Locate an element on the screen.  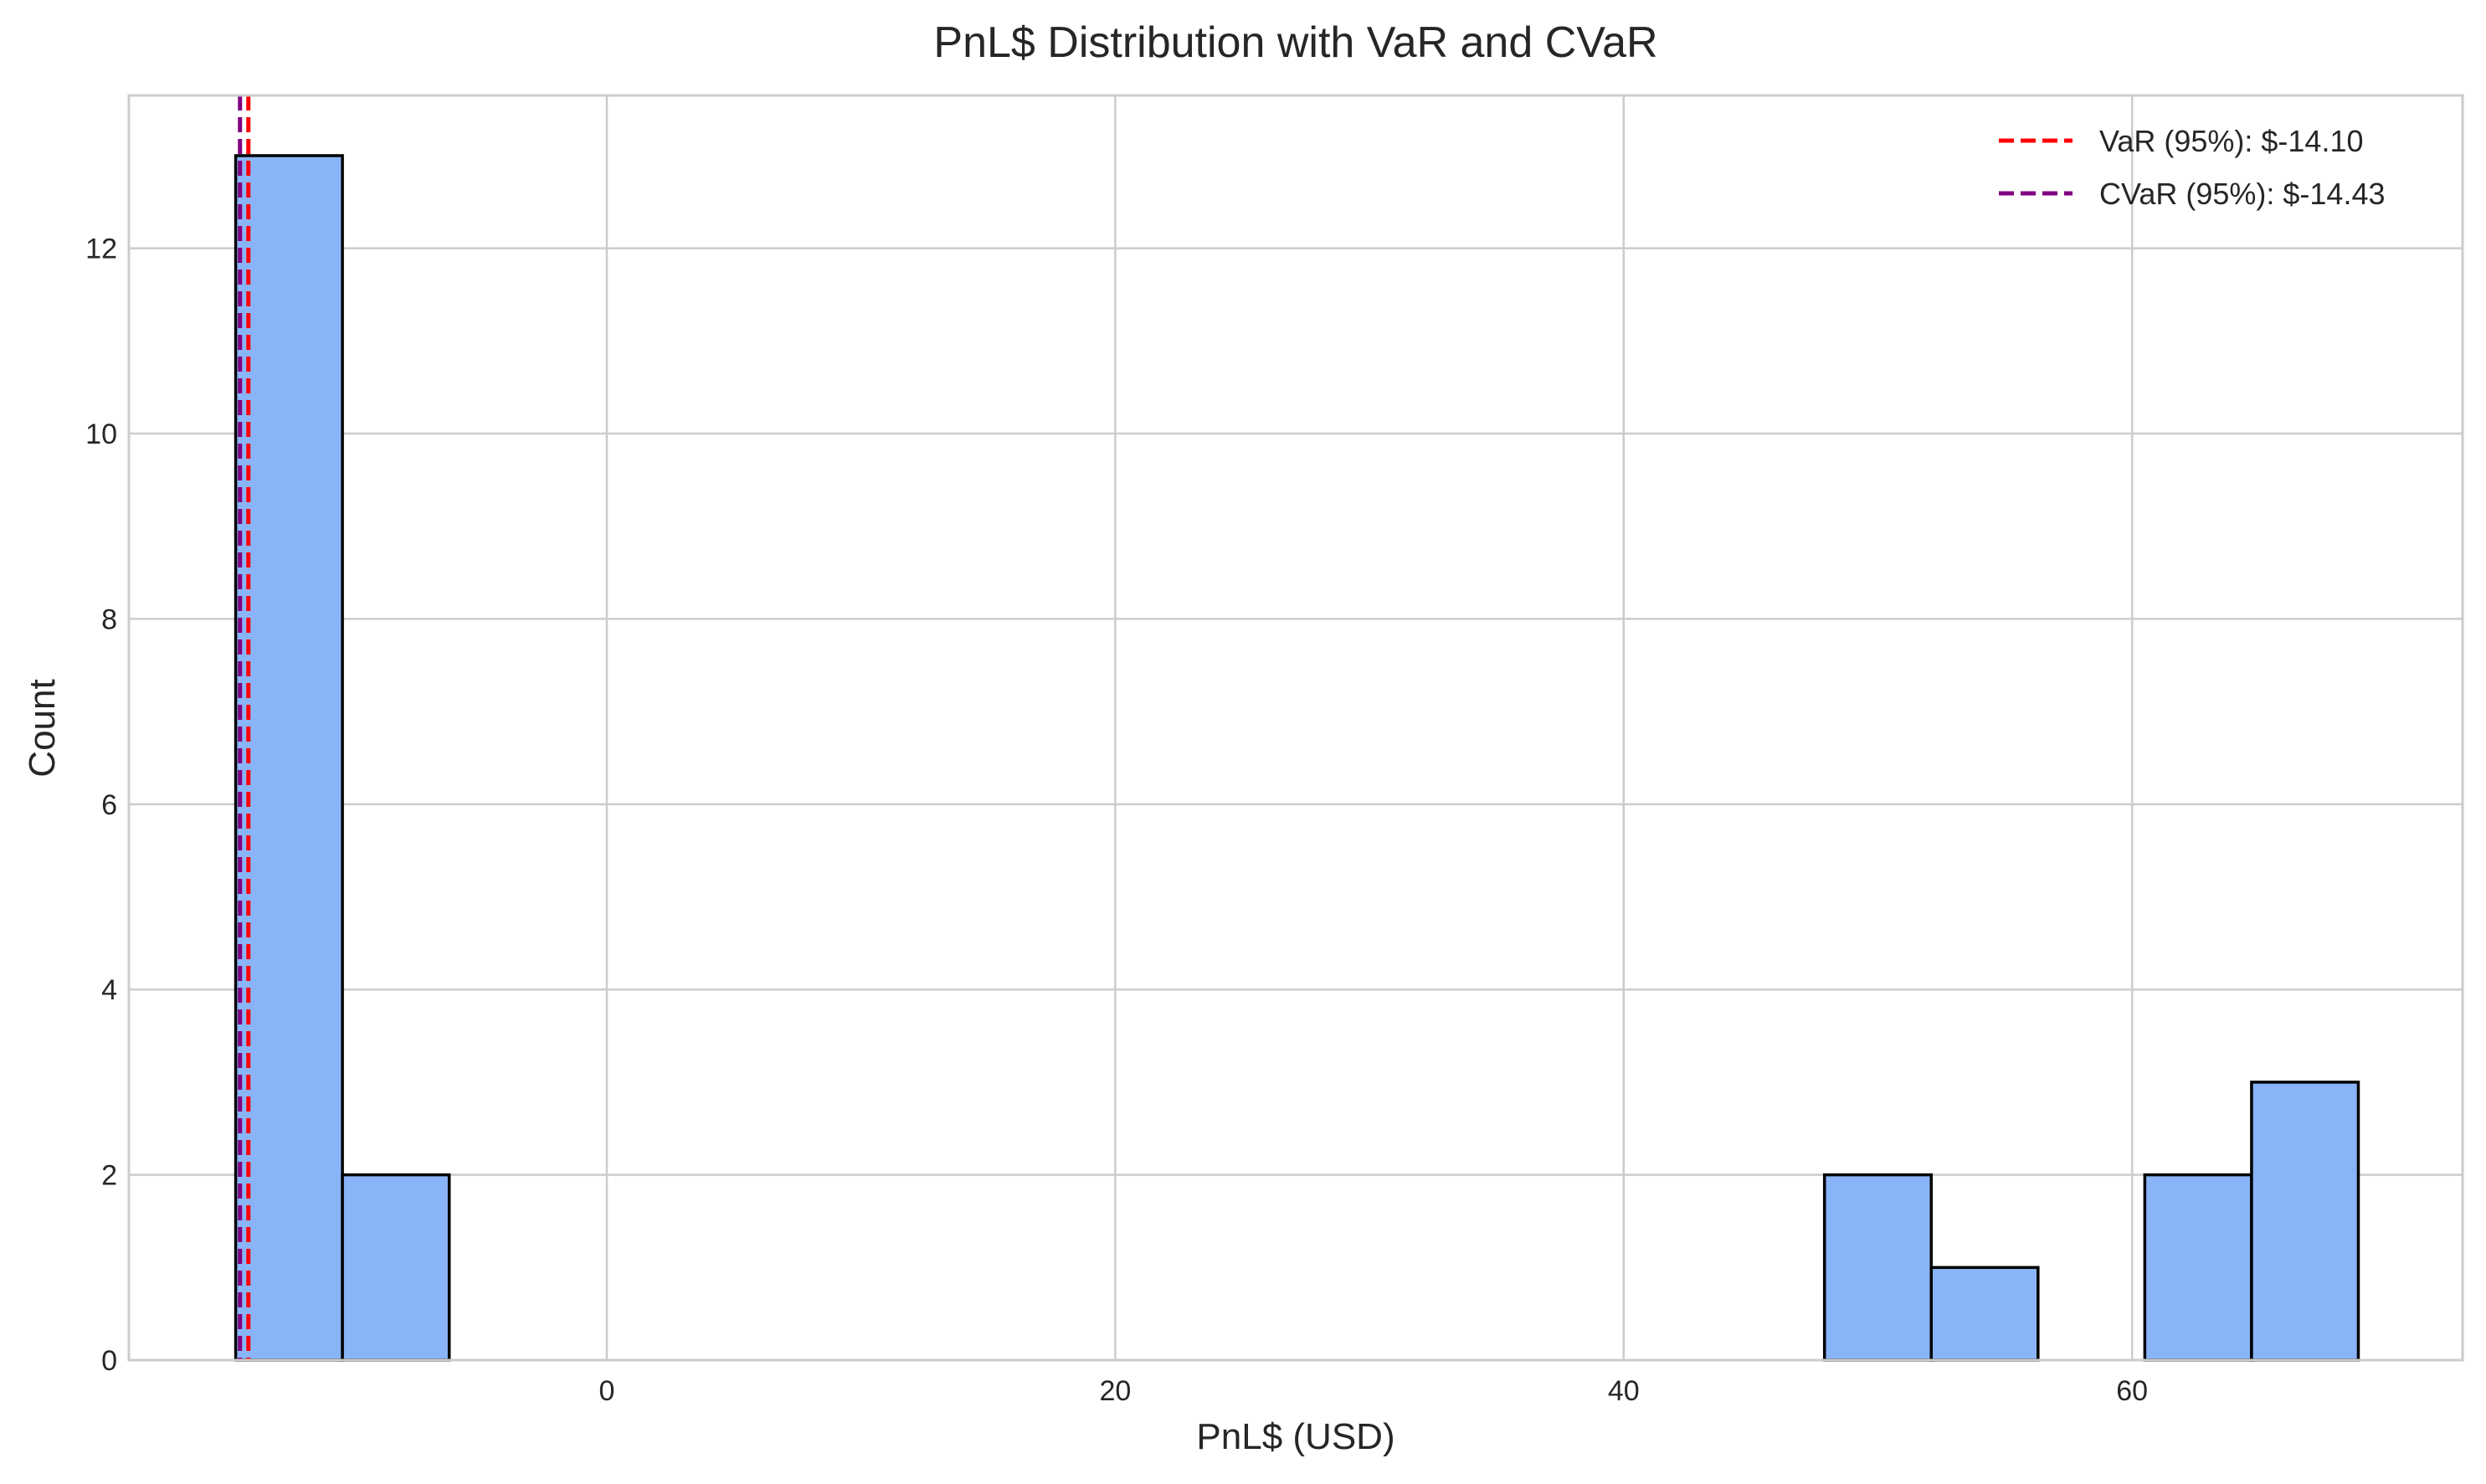
reference-lines is located at coordinates (245, 728).